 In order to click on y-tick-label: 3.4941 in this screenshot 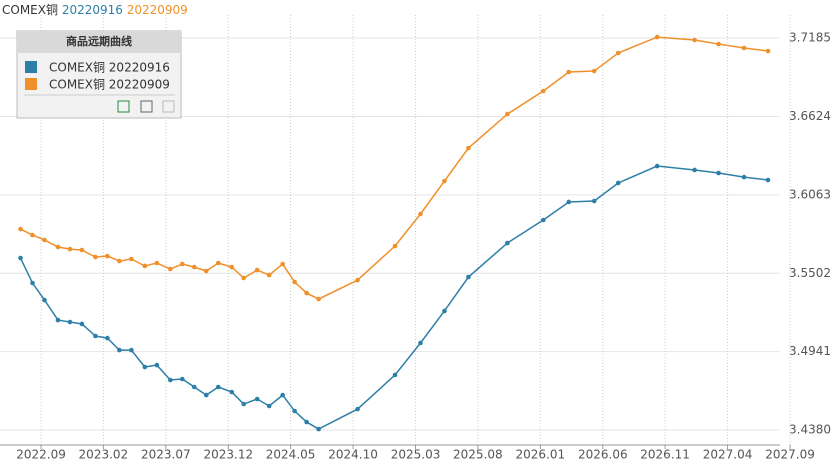, I will do `click(810, 351)`.